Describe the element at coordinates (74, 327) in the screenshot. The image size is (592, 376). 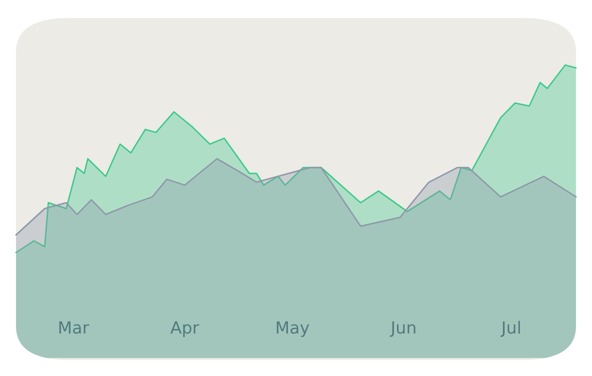
I see `x-tick-label: Mar` at that location.